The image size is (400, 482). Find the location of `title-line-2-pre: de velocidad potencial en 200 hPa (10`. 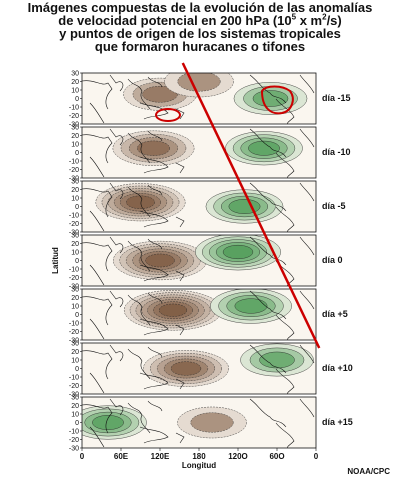

title-line-2-pre: de velocidad potencial en 200 hPa (10 is located at coordinates (175, 20).